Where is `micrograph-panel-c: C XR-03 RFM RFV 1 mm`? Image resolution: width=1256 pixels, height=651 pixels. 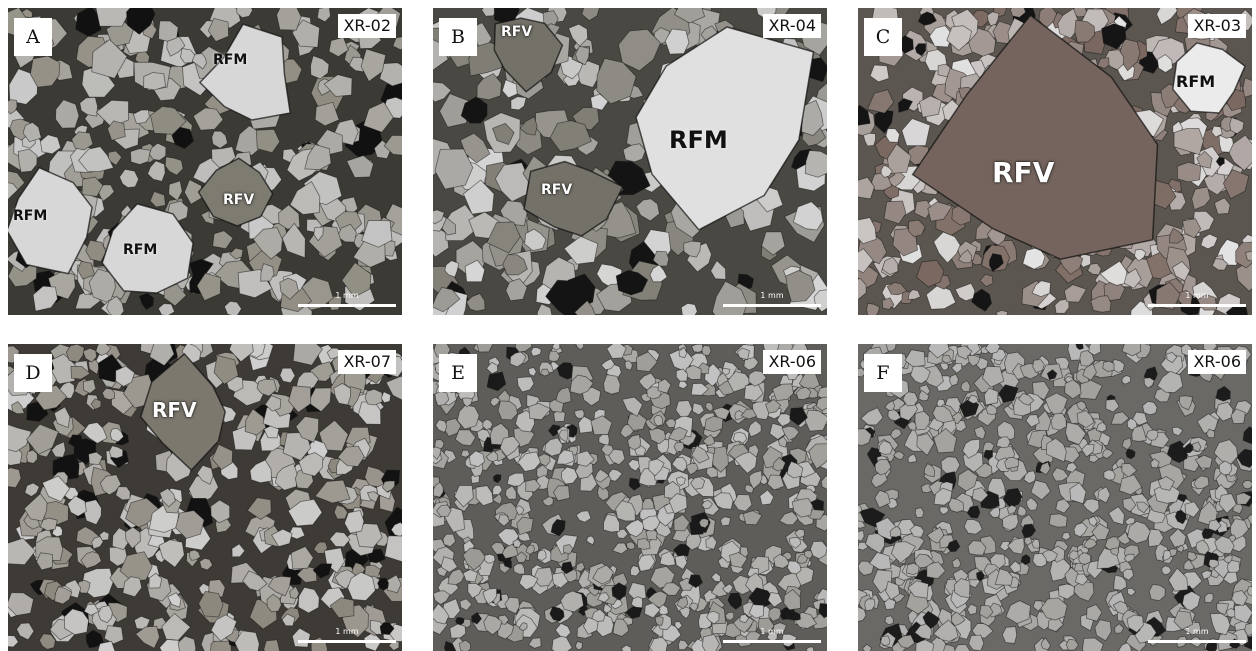
micrograph-panel-c: C XR-03 RFM RFV 1 mm is located at coordinates (1055, 161).